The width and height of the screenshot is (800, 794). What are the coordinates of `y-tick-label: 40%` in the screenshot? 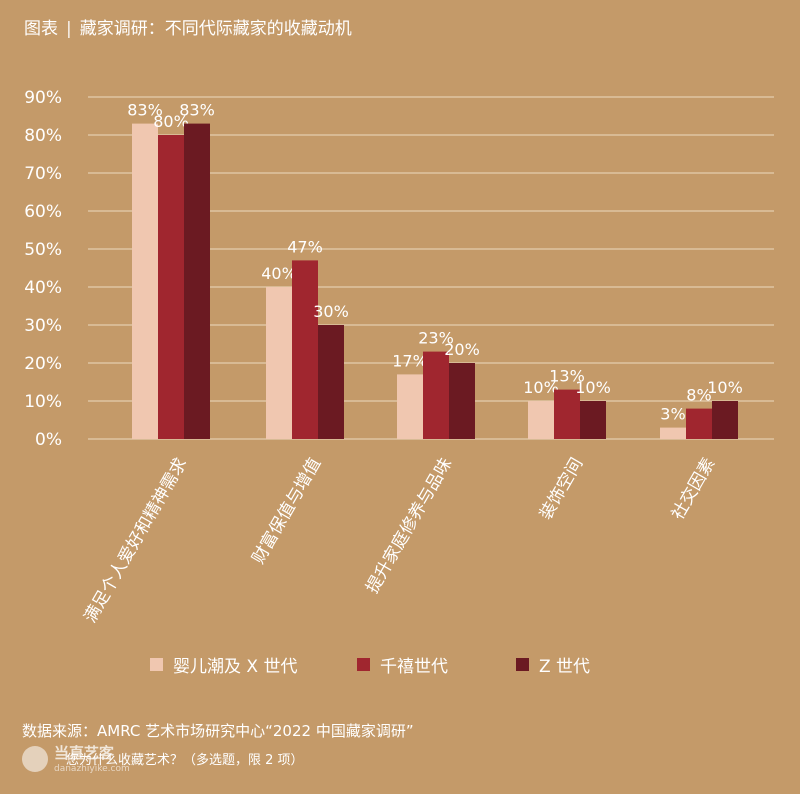 It's located at (43, 288).